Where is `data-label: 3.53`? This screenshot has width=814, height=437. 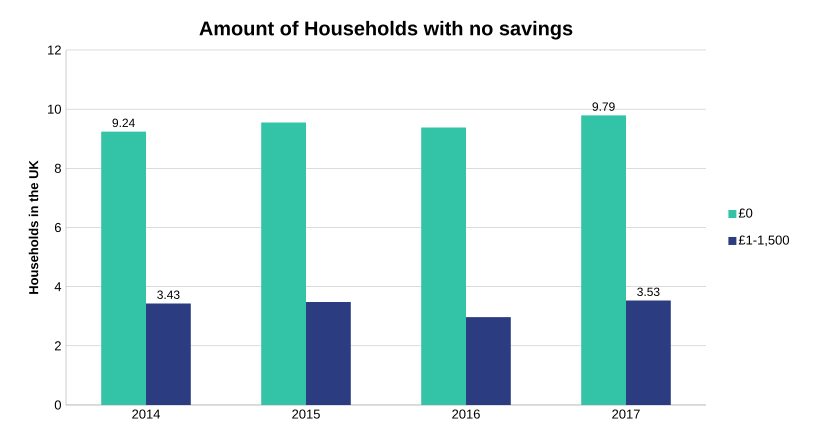
data-label: 3.53 is located at coordinates (648, 292).